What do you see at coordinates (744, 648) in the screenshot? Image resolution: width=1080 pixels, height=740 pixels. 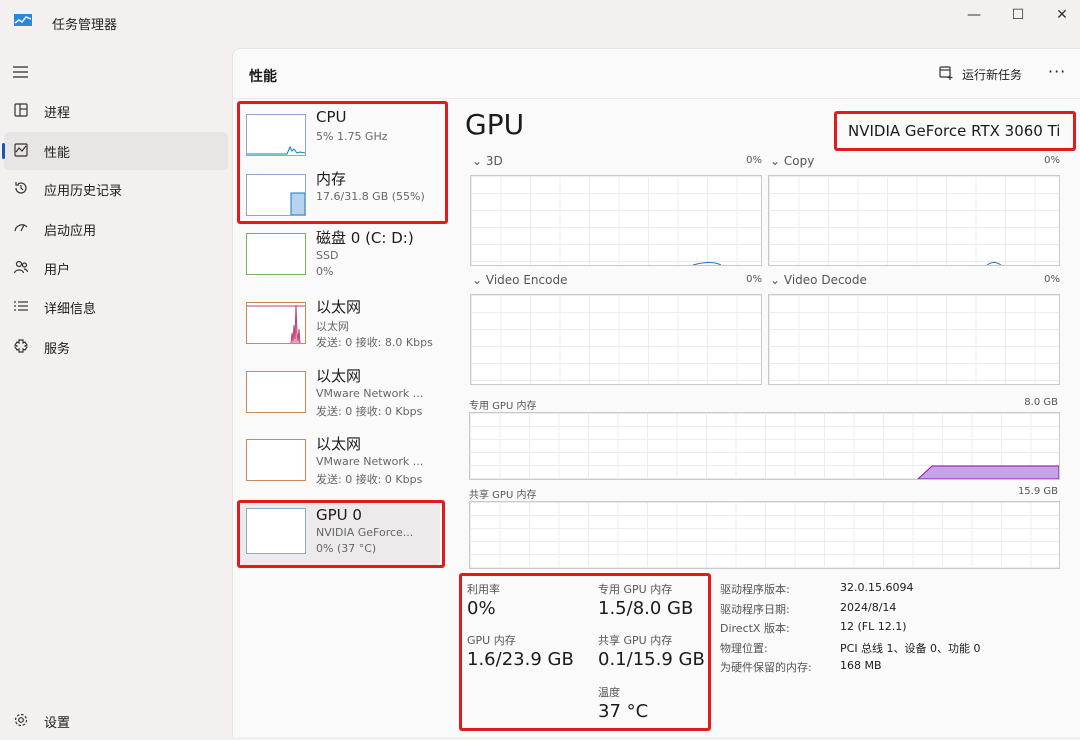 I see `physical-location-key: 物理位置:` at bounding box center [744, 648].